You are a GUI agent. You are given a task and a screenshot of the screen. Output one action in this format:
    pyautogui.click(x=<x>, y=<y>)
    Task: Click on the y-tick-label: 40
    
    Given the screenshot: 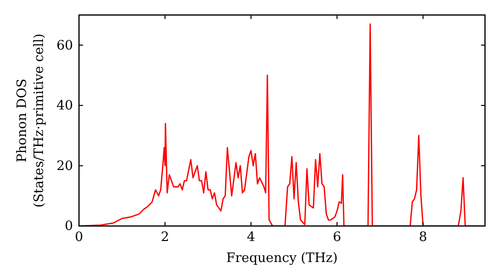 What is the action you would take?
    pyautogui.click(x=64, y=106)
    